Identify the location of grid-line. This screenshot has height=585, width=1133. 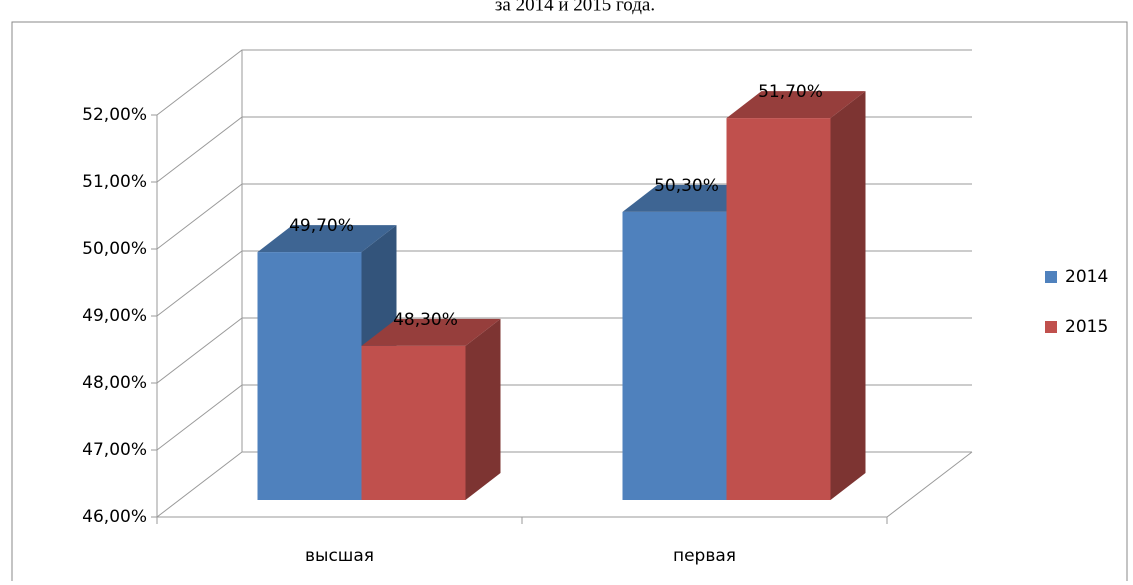
(564, 82).